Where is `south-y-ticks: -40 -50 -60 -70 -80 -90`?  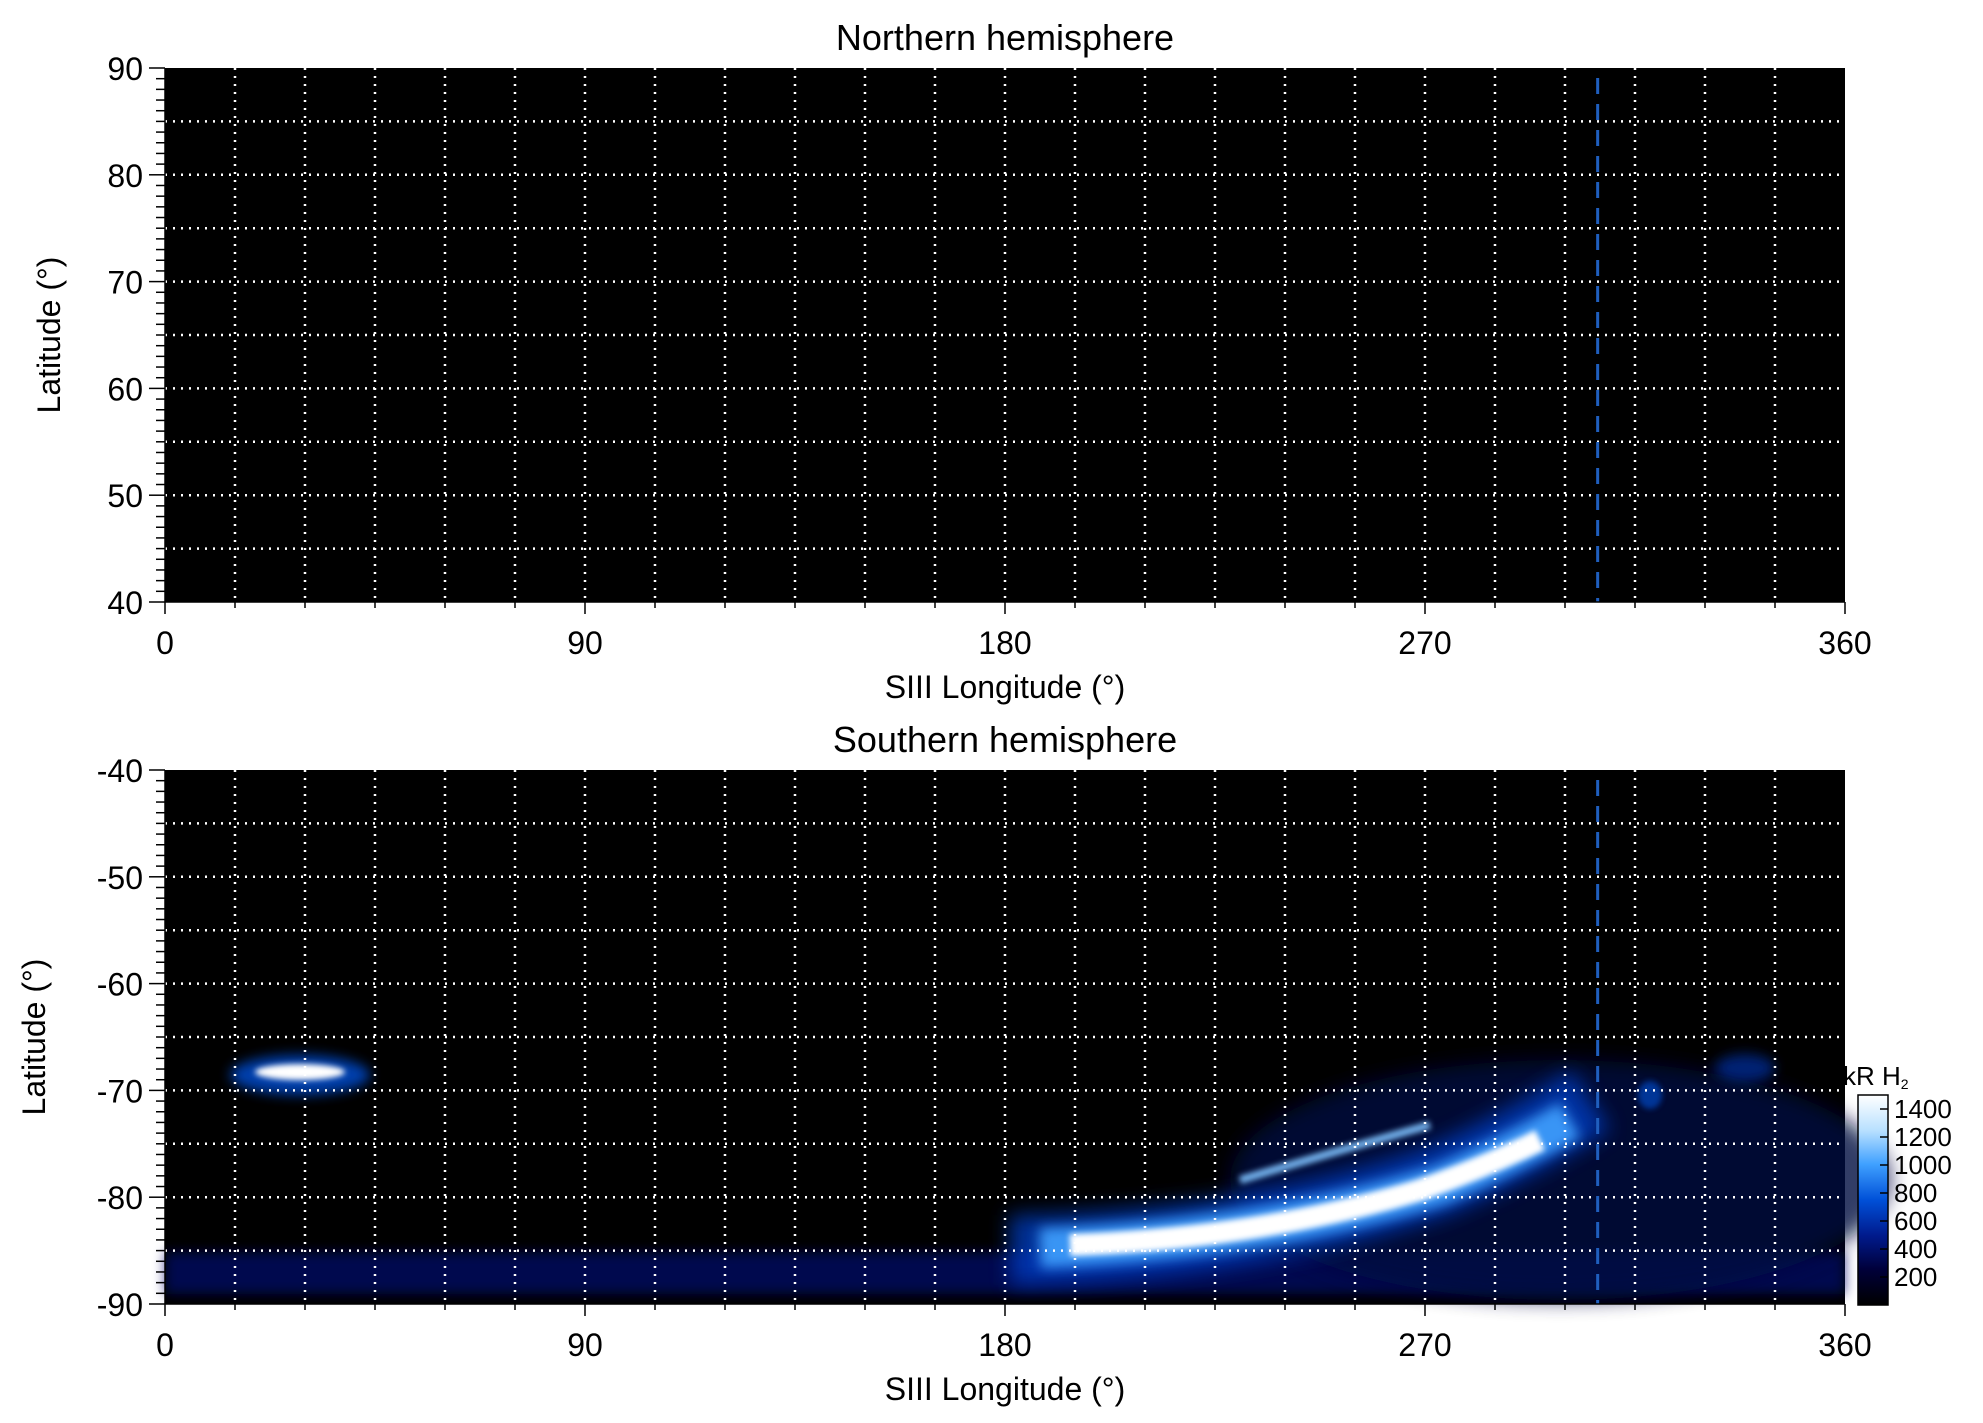 south-y-ticks: -40 -50 -60 -70 -80 -90 is located at coordinates (131, 1038).